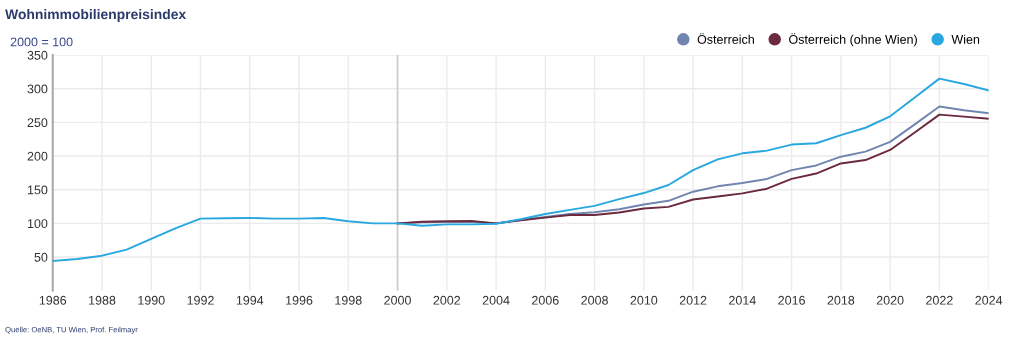 This screenshot has height=344, width=1014. What do you see at coordinates (37, 156) in the screenshot?
I see `y-tick-label: 200` at bounding box center [37, 156].